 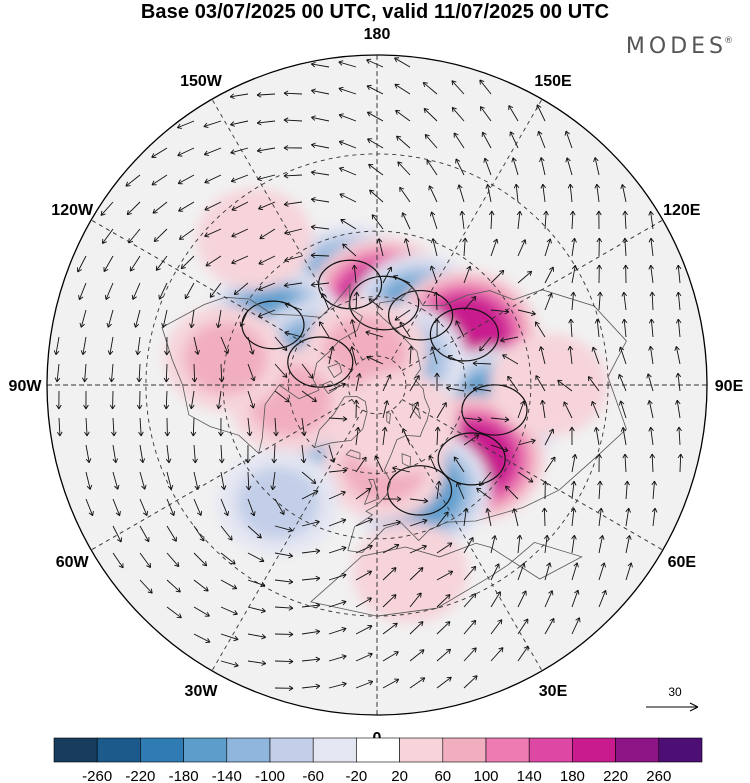 I want to click on anomaly-contour-line, so click(x=421, y=315).